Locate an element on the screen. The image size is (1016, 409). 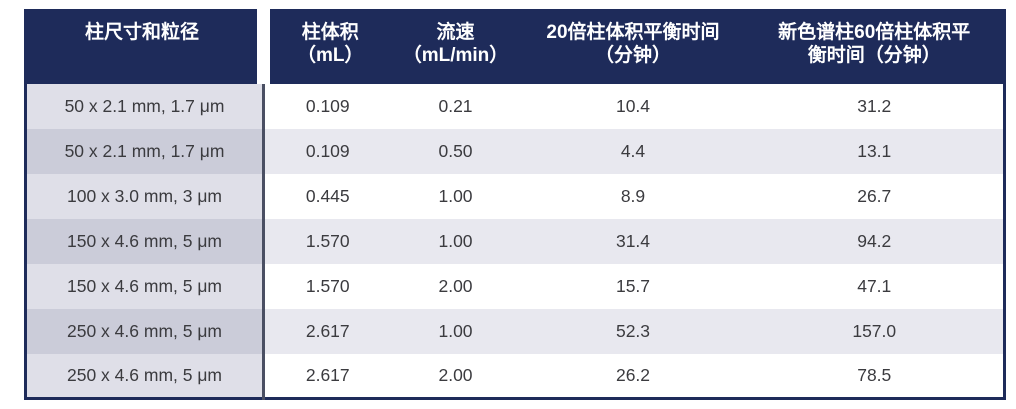
table-row: 50 x 2.1 mm, 1.7 μm 0.109 0.21 10.4 31.2 is located at coordinates (515, 106).